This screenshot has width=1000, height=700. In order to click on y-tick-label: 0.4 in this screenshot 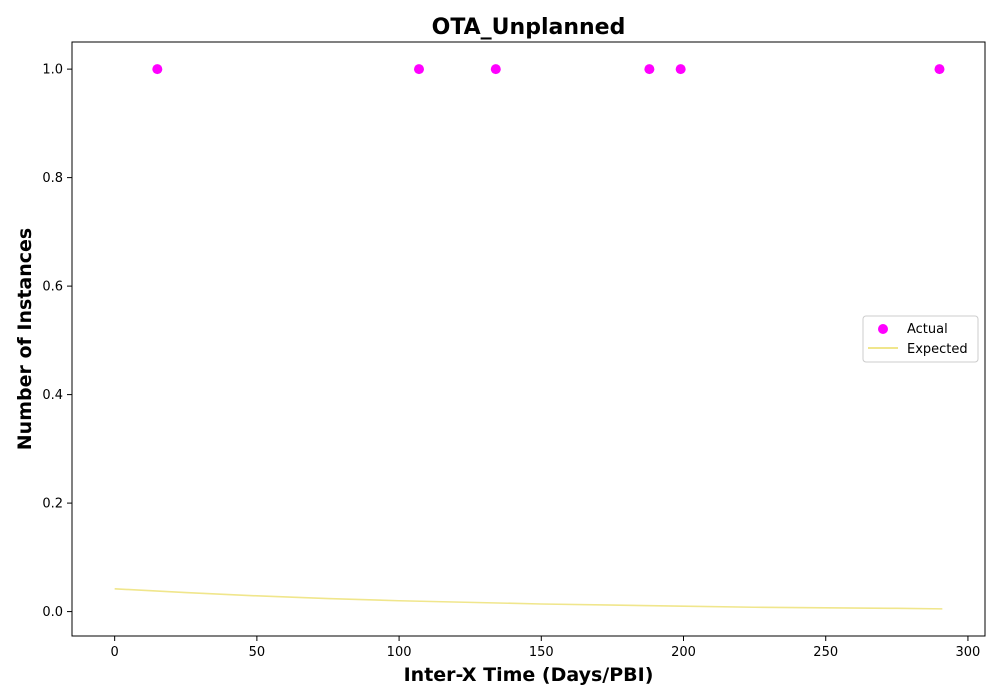, I will do `click(52, 395)`.